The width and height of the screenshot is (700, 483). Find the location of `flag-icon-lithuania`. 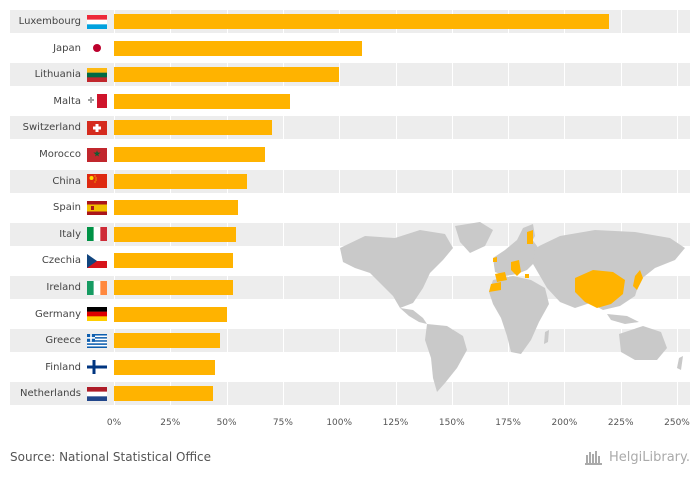

flag-icon-lithuania is located at coordinates (97, 74).